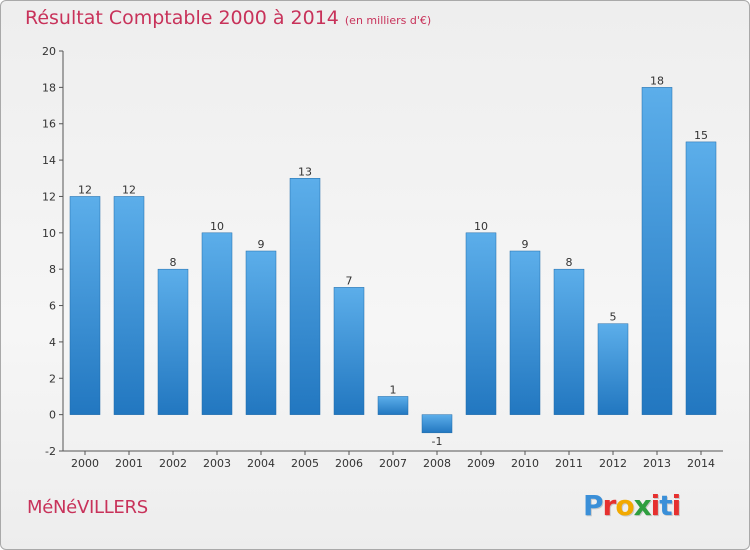 The image size is (750, 550). I want to click on y-tick-label: 18, so click(49, 87).